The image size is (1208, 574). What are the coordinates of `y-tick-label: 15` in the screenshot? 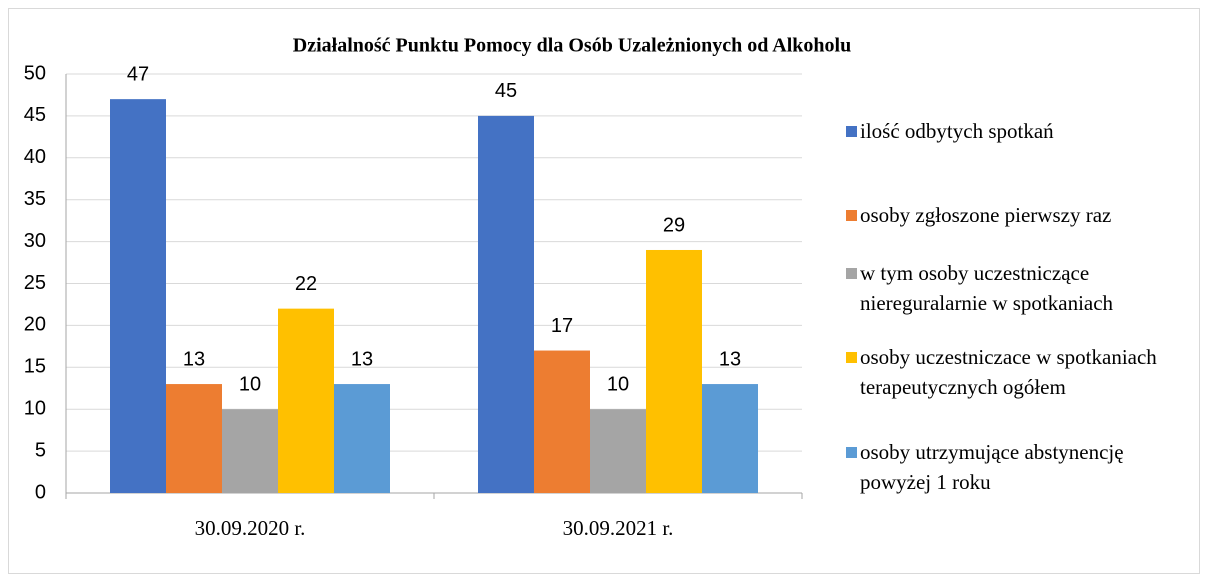 It's located at (35, 367).